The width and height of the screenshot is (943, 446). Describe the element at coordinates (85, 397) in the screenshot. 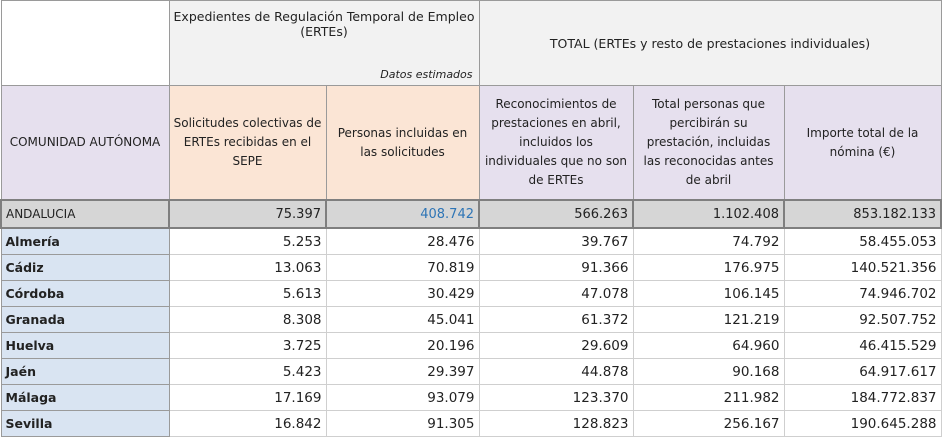

I see `region-name: Málaga` at that location.